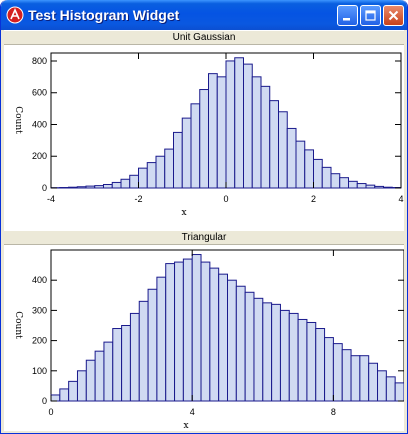 This screenshot has height=434, width=408. Describe the element at coordinates (333, 412) in the screenshot. I see `x-tick-label: 8` at that location.